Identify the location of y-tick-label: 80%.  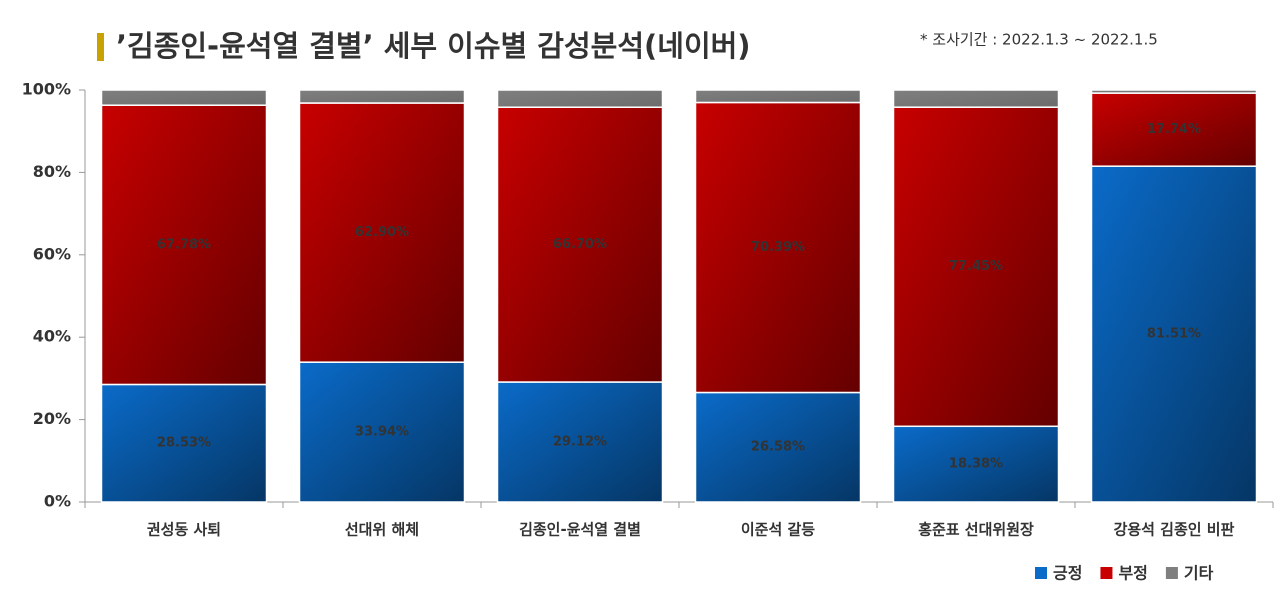
(52, 171).